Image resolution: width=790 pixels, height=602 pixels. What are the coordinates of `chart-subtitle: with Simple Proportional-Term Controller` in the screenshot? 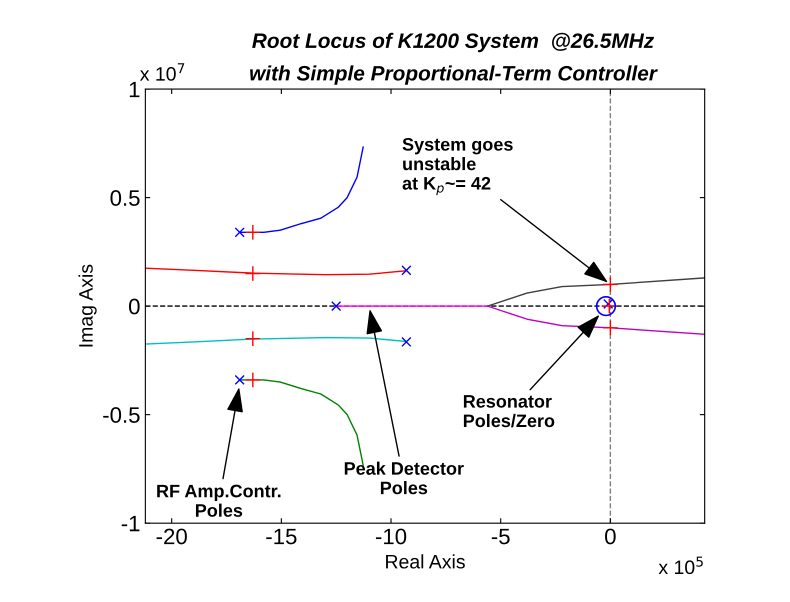 It's located at (454, 75).